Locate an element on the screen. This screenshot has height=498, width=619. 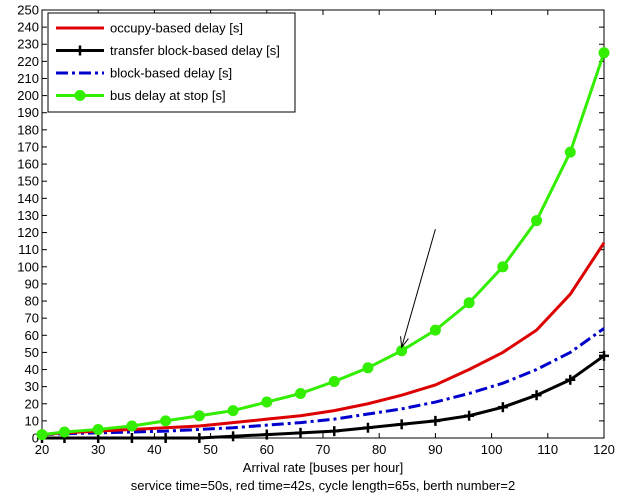
y-tick-label: 250 is located at coordinates (28, 10).